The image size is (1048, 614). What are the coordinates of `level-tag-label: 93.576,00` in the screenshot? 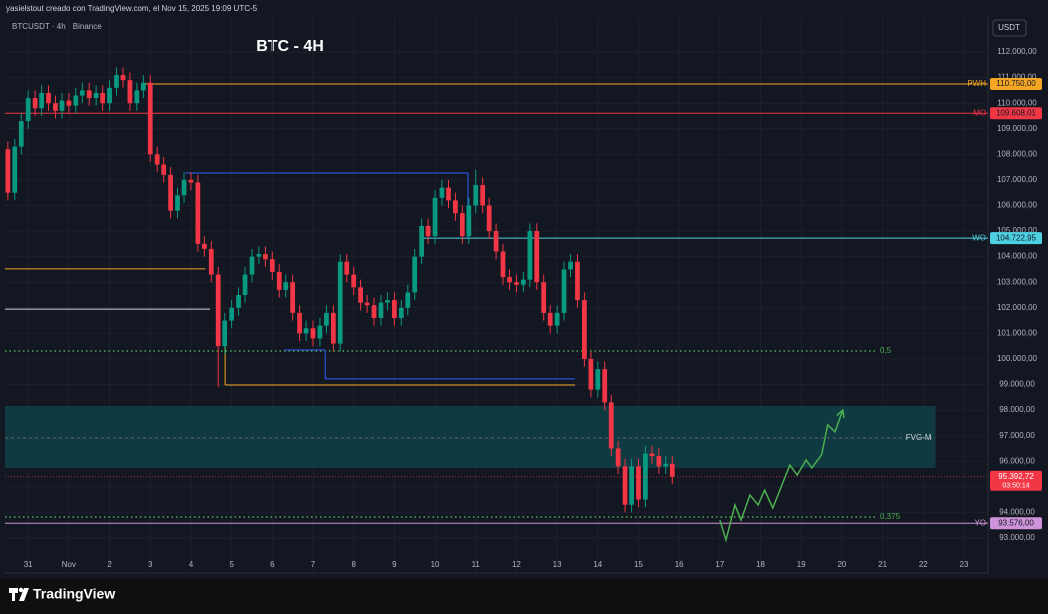 It's located at (1016, 522).